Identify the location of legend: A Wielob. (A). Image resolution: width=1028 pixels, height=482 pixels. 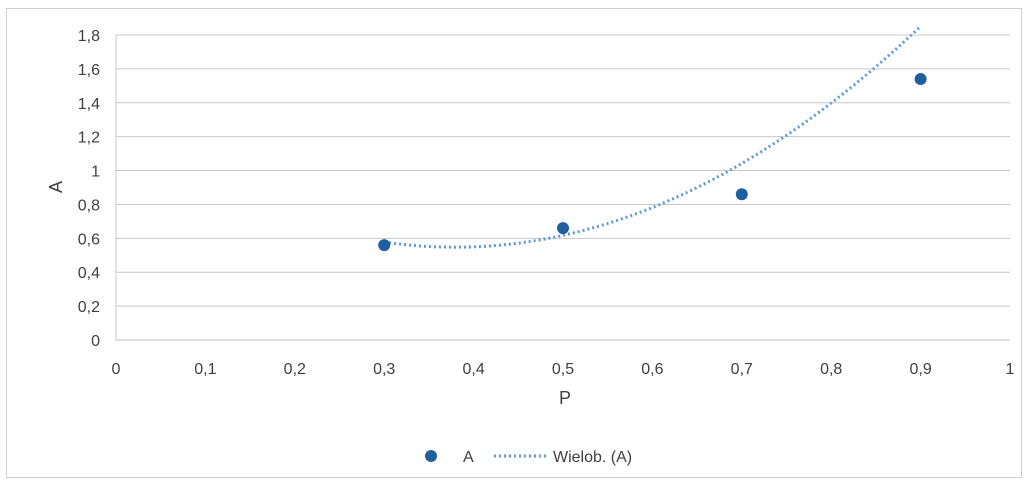
(528, 457).